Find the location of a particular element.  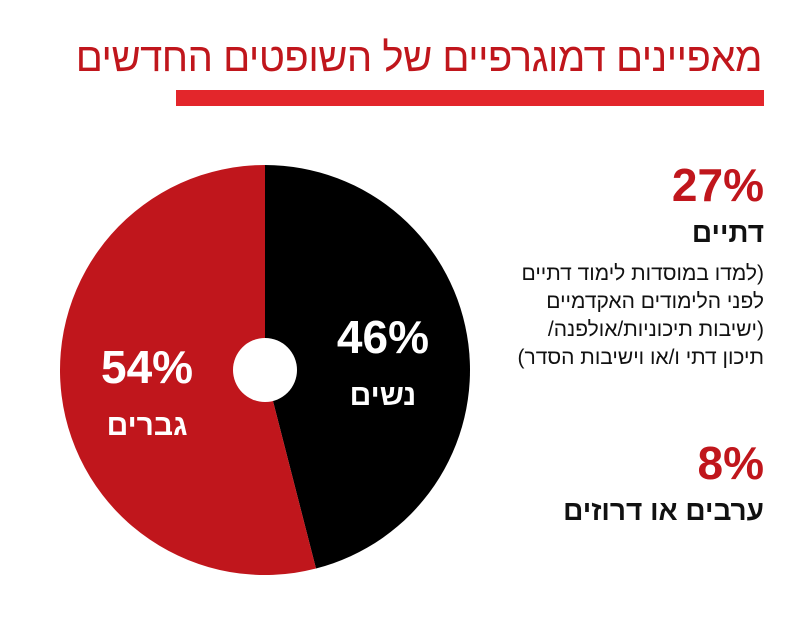

stat-religious-value: 27% is located at coordinates (717, 185).